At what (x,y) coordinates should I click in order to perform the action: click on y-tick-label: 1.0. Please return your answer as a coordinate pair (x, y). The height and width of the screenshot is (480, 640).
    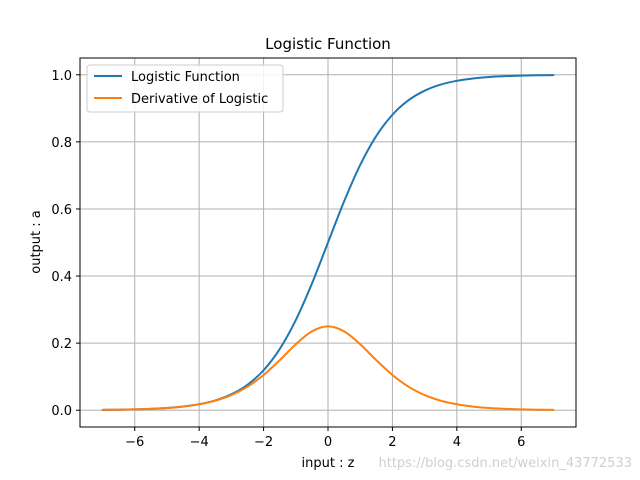
    Looking at the image, I should click on (61, 76).